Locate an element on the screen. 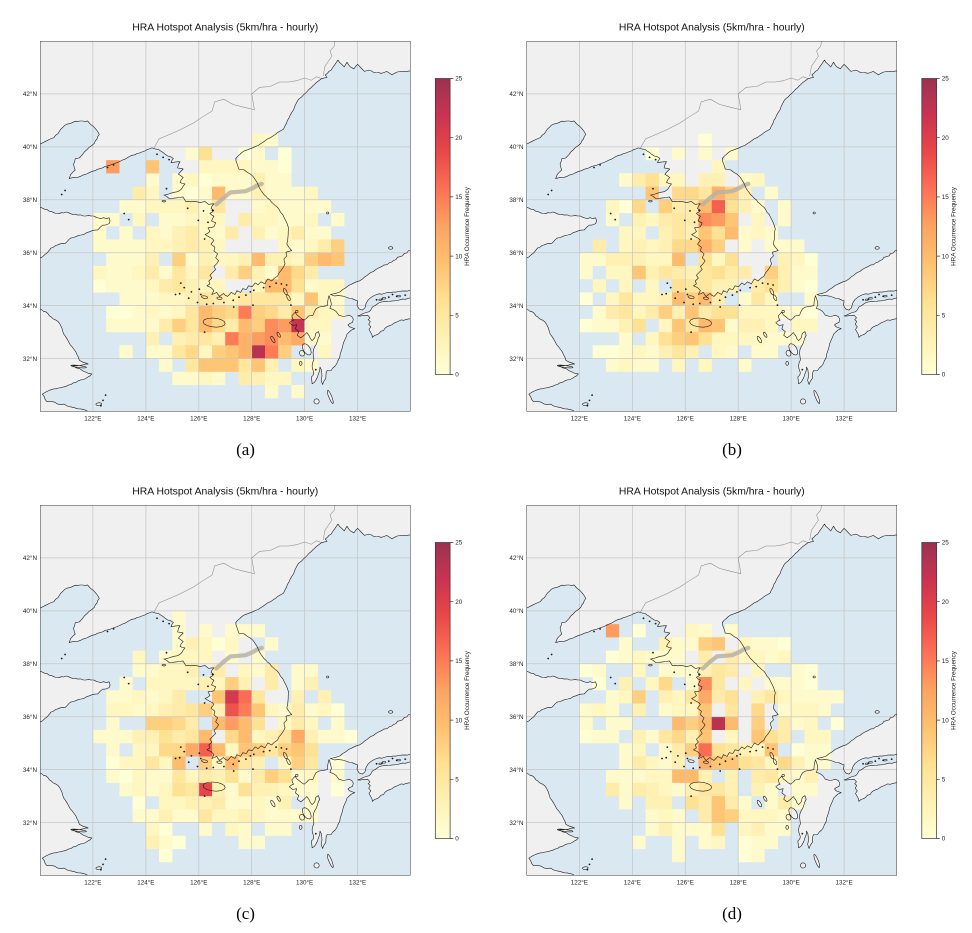  svg-text: (a) is located at coordinates (245, 449).